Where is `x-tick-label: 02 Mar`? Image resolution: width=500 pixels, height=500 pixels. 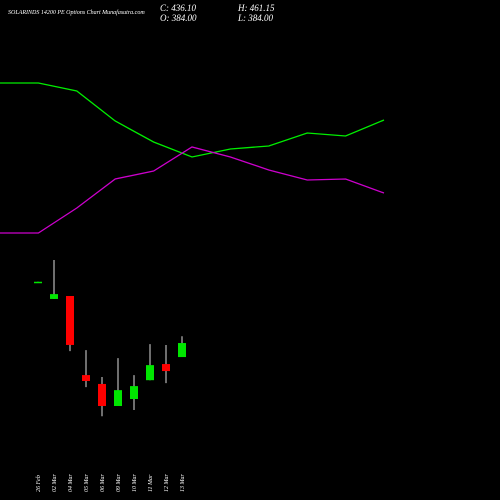 x-tick-label: 02 Mar is located at coordinates (55, 483).